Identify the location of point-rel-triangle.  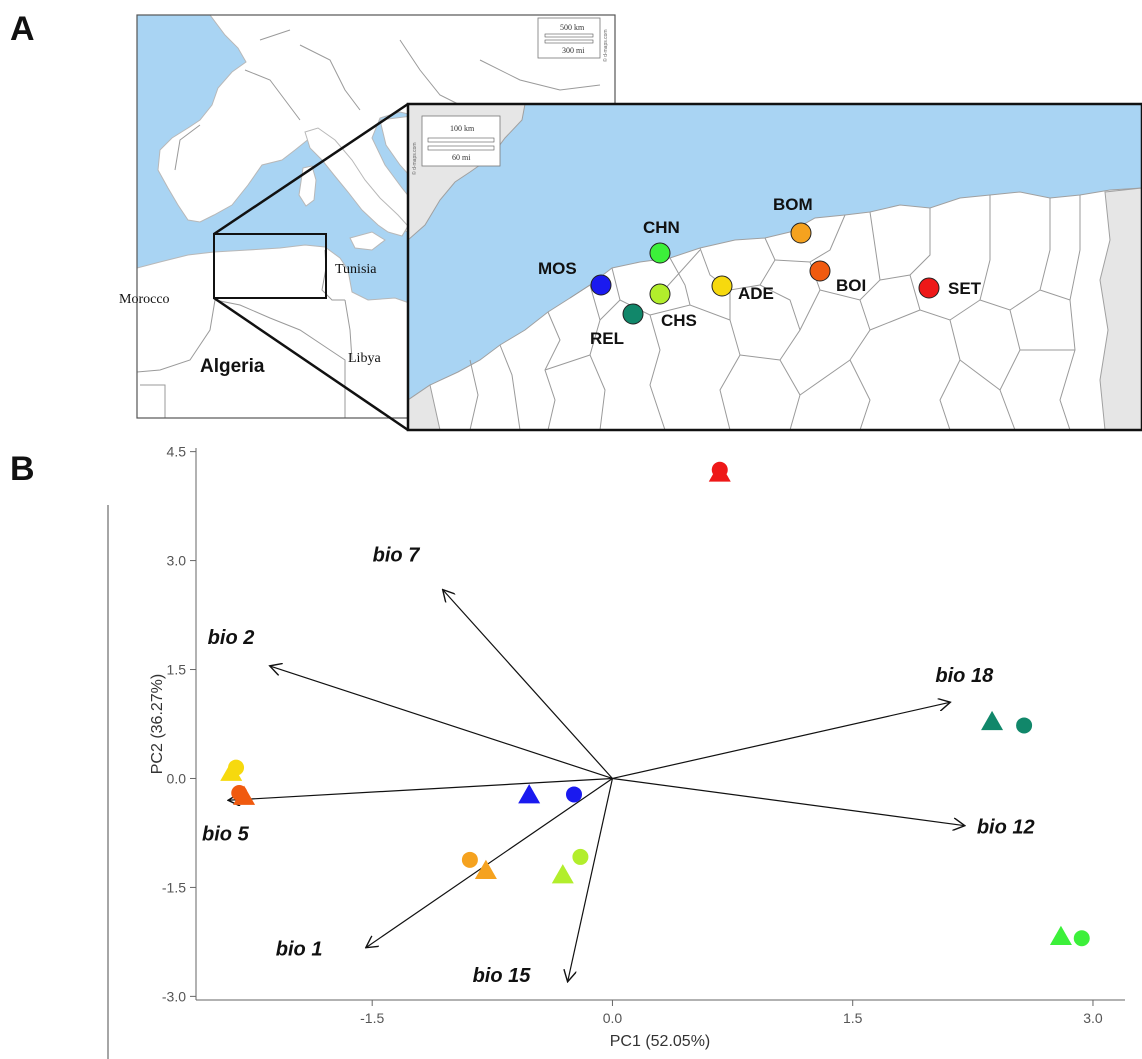
(992, 720).